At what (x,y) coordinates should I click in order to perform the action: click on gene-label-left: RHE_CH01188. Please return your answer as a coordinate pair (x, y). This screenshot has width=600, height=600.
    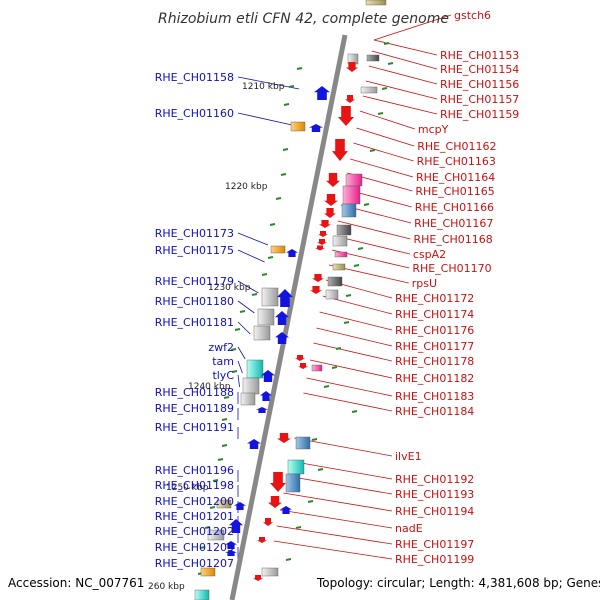
    Looking at the image, I should click on (194, 392).